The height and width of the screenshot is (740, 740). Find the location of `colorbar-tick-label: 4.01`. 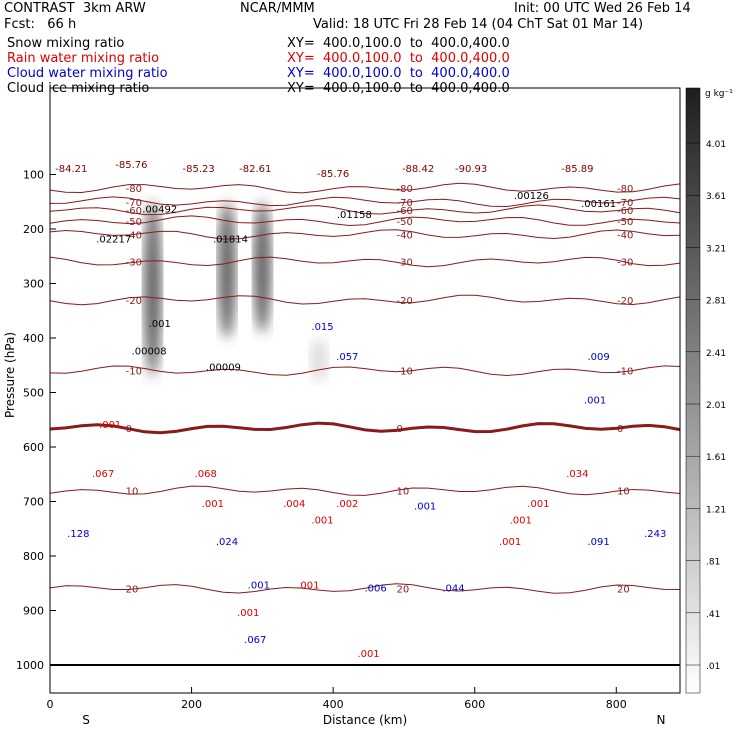

colorbar-tick-label: 4.01 is located at coordinates (716, 145).